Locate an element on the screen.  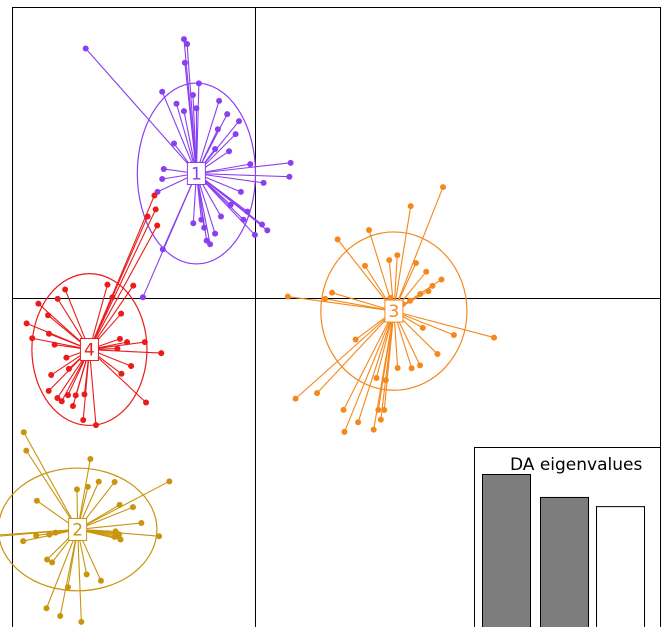
group-2-label: 2 is located at coordinates (77, 530).